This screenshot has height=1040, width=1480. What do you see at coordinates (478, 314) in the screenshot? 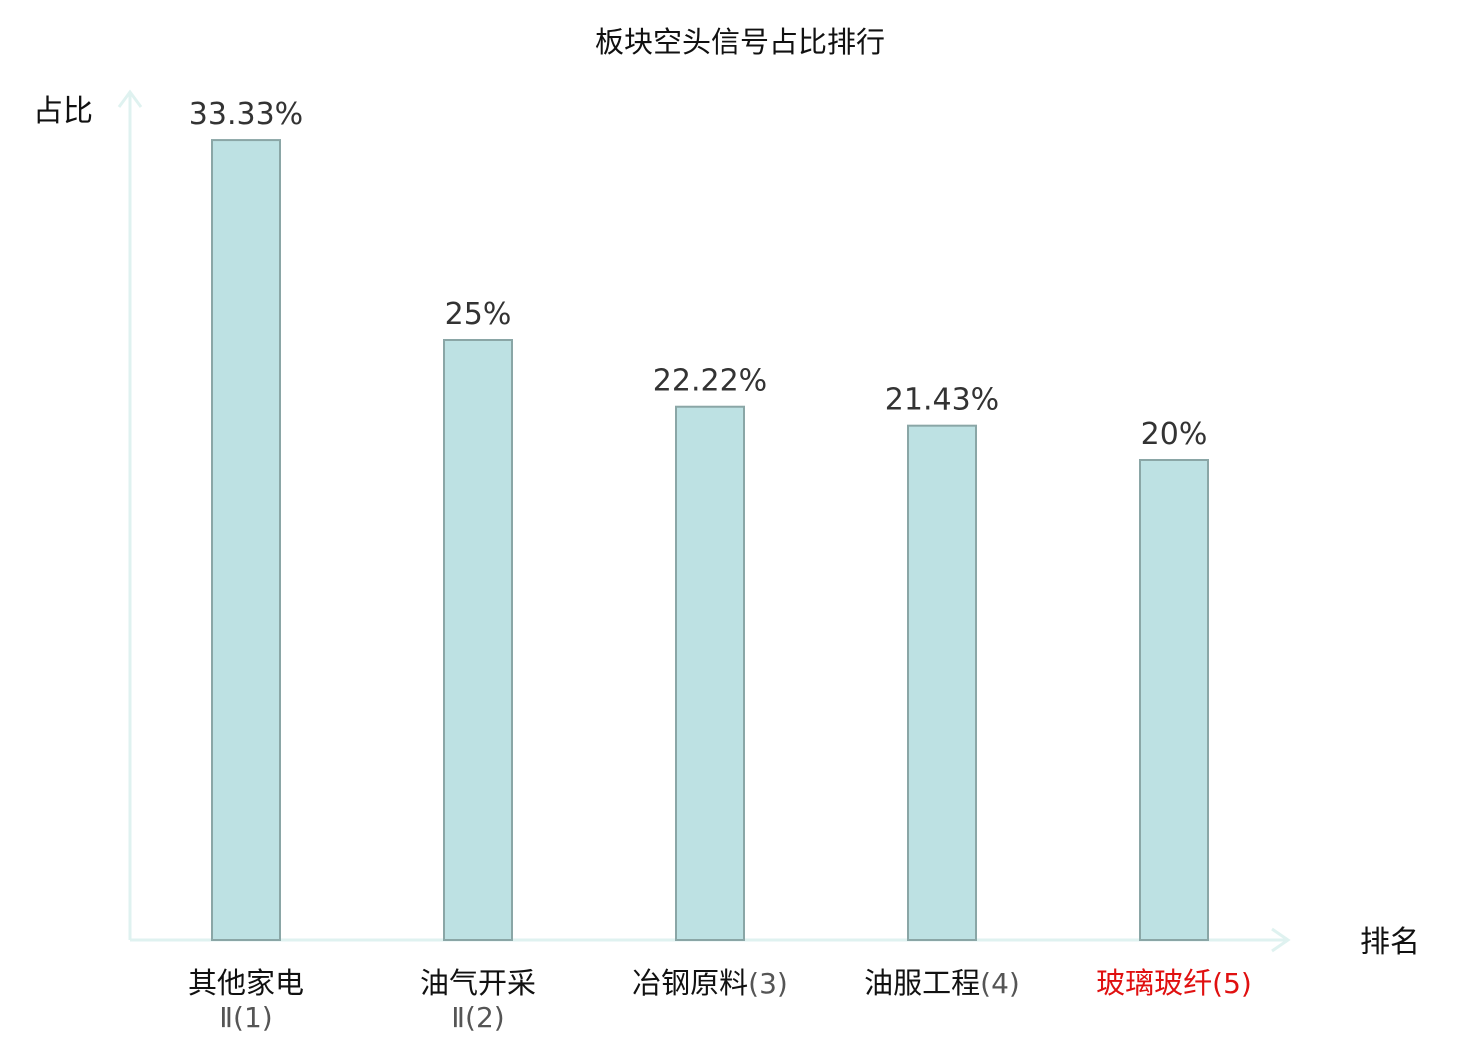
I see `value-label-2: 25%` at bounding box center [478, 314].